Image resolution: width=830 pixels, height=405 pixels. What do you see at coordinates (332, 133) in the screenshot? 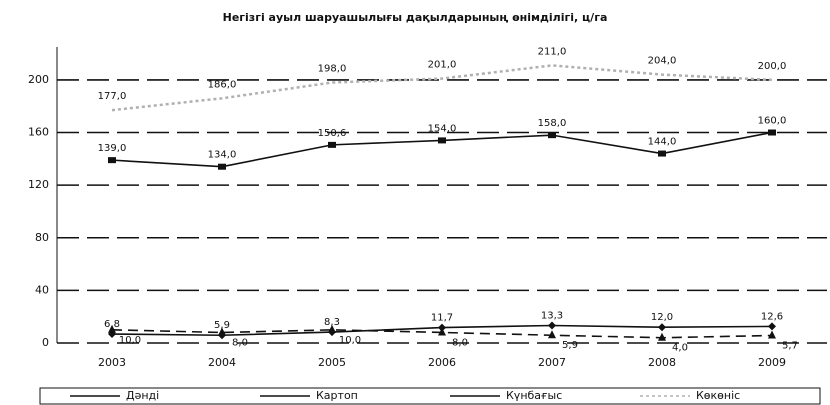
I see `data-label: 150,6` at bounding box center [332, 133].